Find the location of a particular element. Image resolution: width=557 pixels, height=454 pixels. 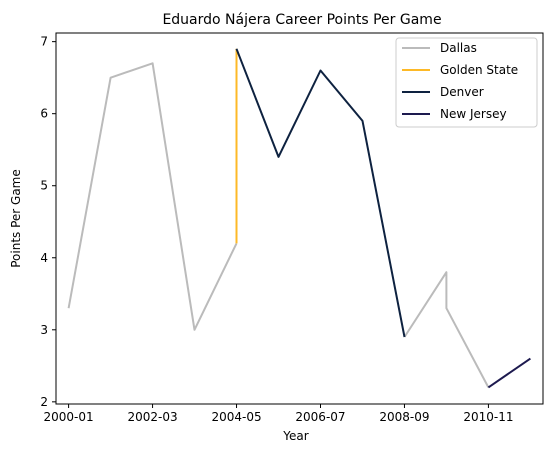

x-tick-label: 2006-07 is located at coordinates (320, 417).